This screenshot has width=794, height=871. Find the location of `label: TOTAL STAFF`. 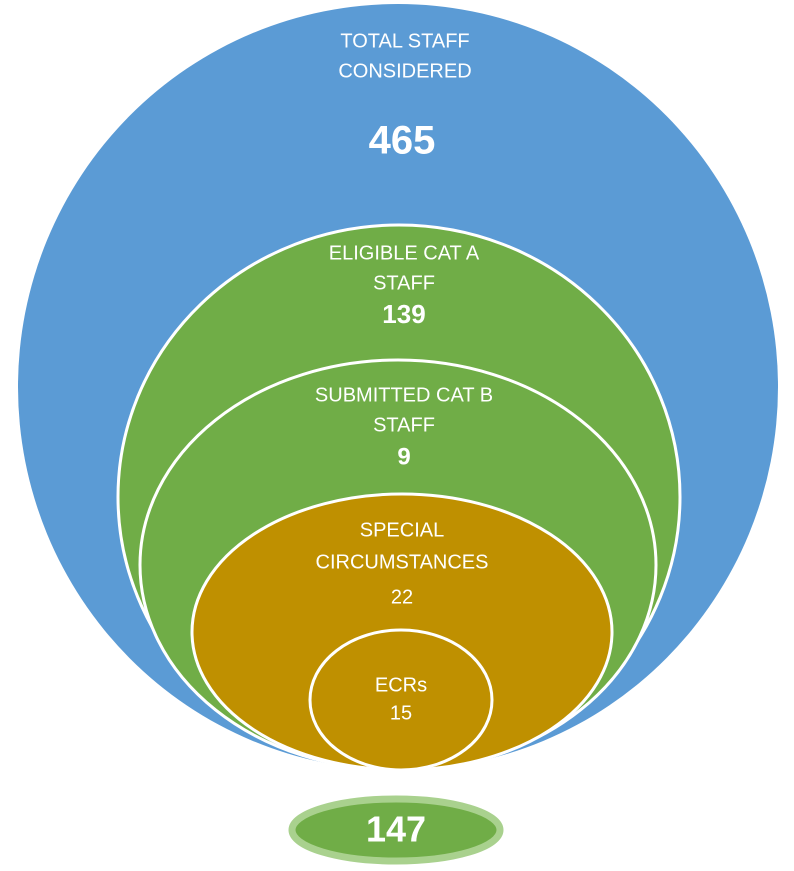

label: TOTAL STAFF is located at coordinates (404, 41).